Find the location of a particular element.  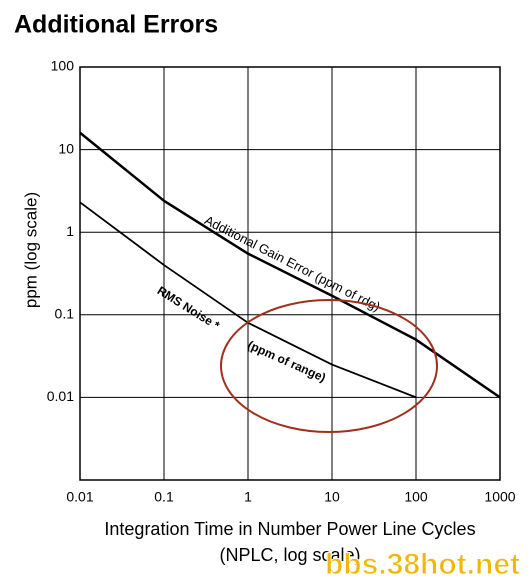

x-tick-label: 0.01 is located at coordinates (79, 497).